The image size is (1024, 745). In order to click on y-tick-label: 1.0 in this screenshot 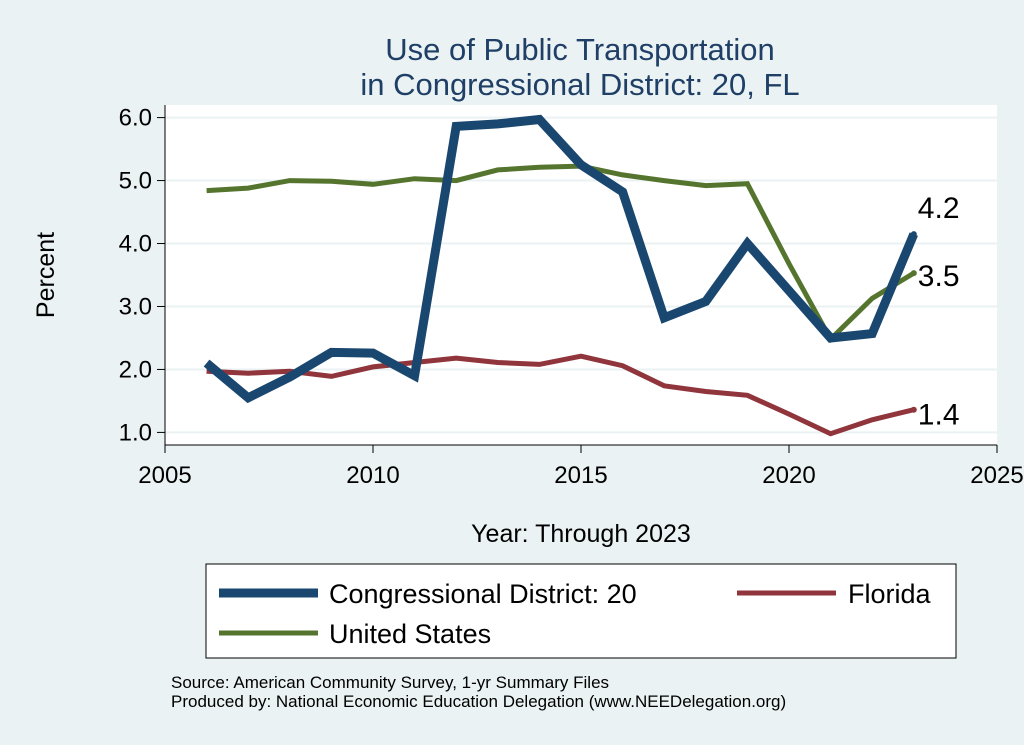, I will do `click(135, 432)`.